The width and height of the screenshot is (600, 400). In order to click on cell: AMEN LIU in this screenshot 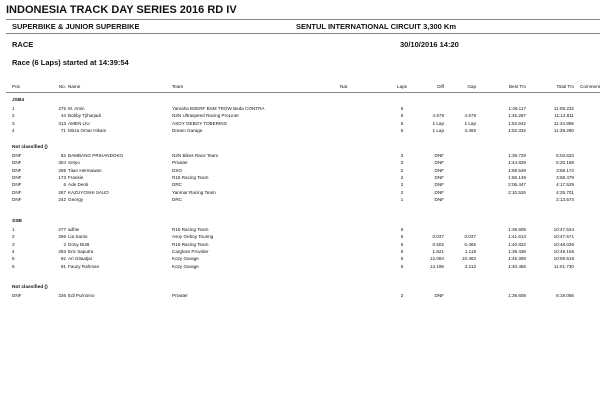, I will do `click(79, 123)`.